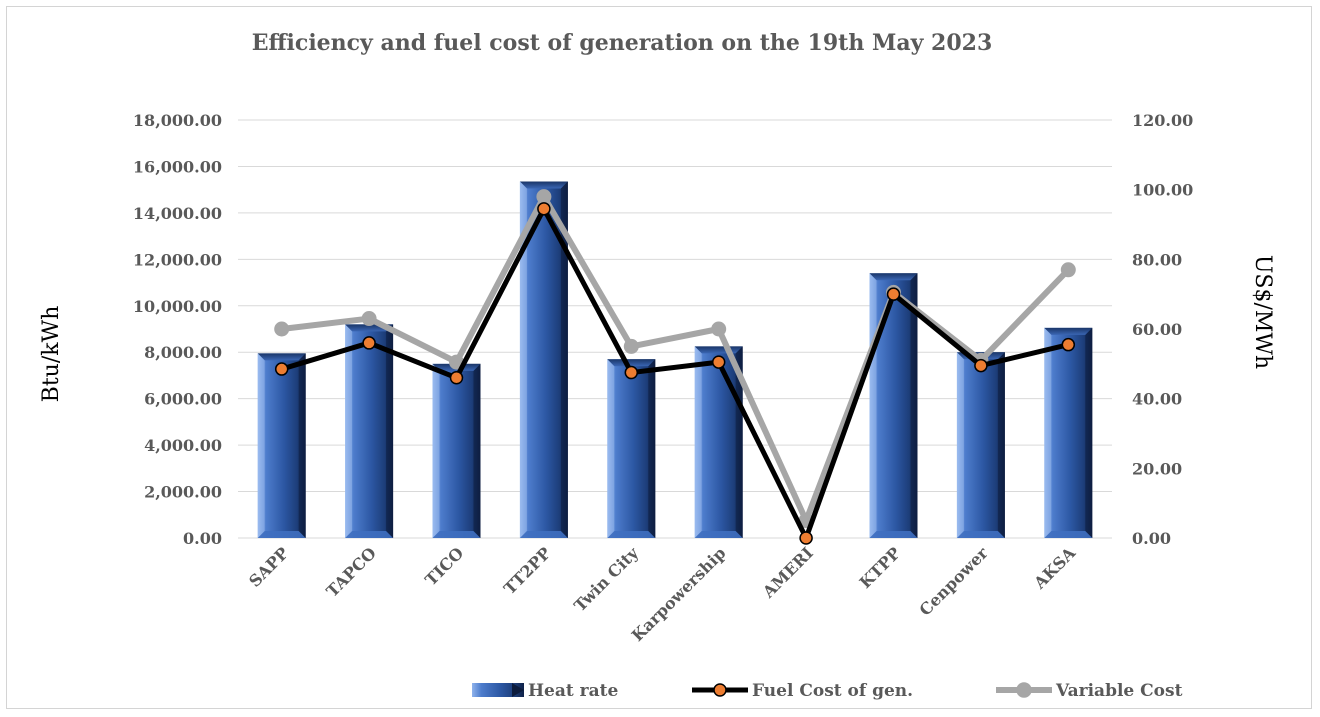 The height and width of the screenshot is (717, 1320). What do you see at coordinates (1162, 120) in the screenshot?
I see `y2-tick-label: 120.00` at bounding box center [1162, 120].